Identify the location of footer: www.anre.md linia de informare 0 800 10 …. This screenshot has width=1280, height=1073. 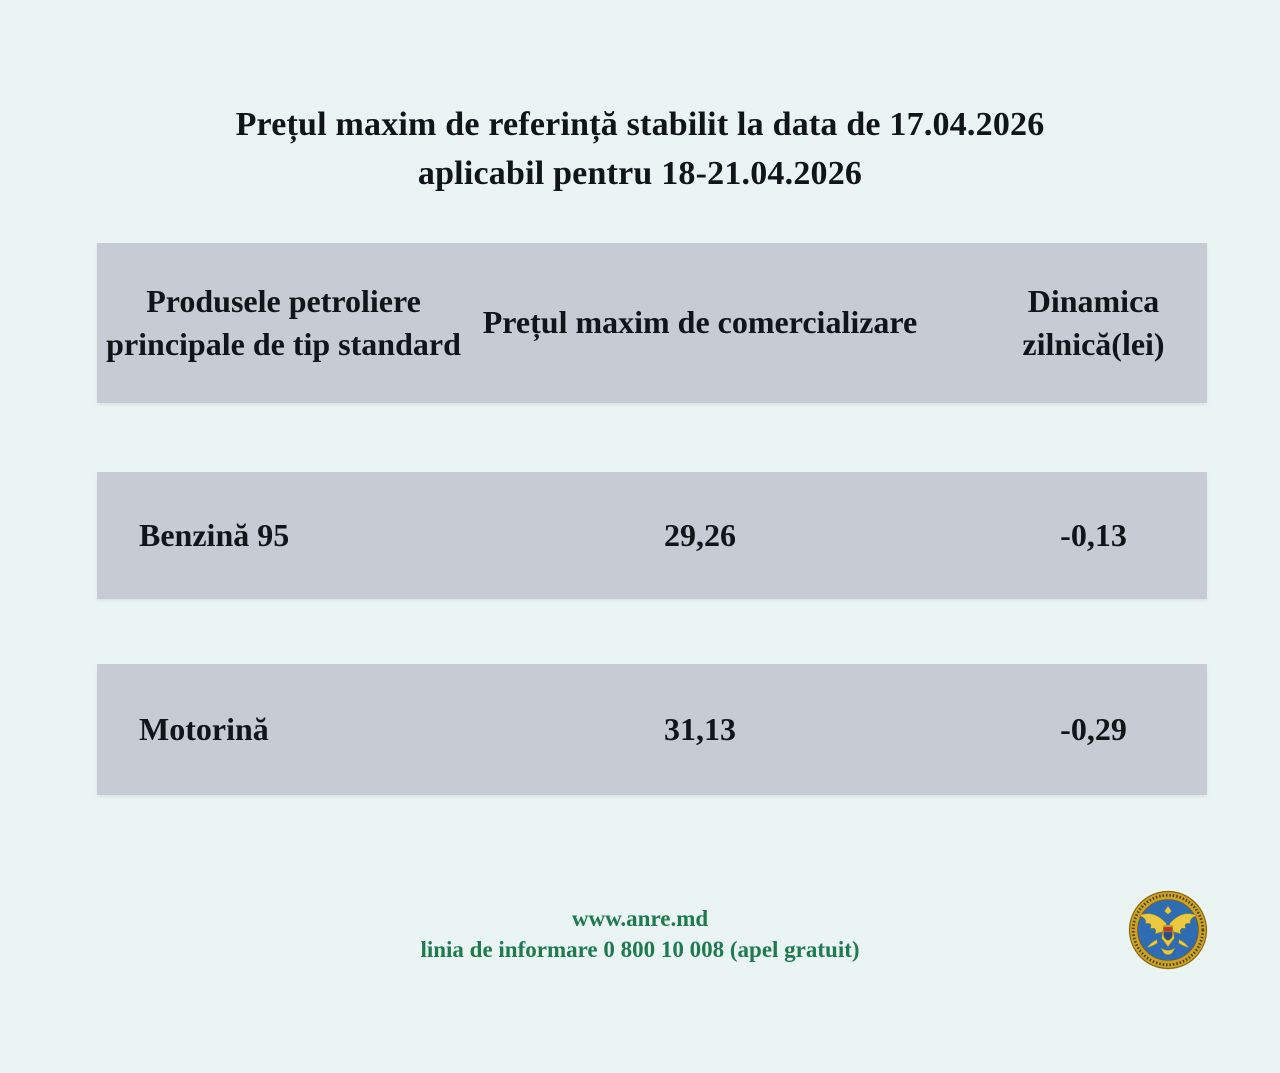
(640, 934).